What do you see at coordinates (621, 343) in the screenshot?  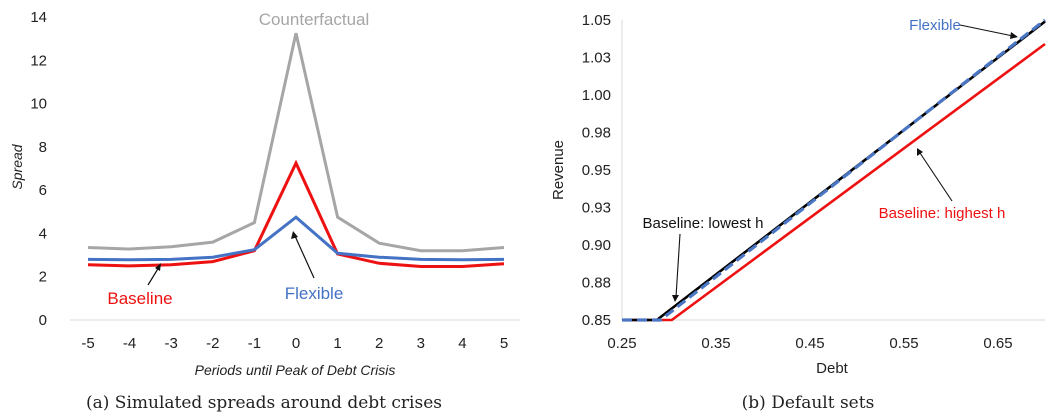 I see `chart-b-x-tick-label: 0.25` at bounding box center [621, 343].